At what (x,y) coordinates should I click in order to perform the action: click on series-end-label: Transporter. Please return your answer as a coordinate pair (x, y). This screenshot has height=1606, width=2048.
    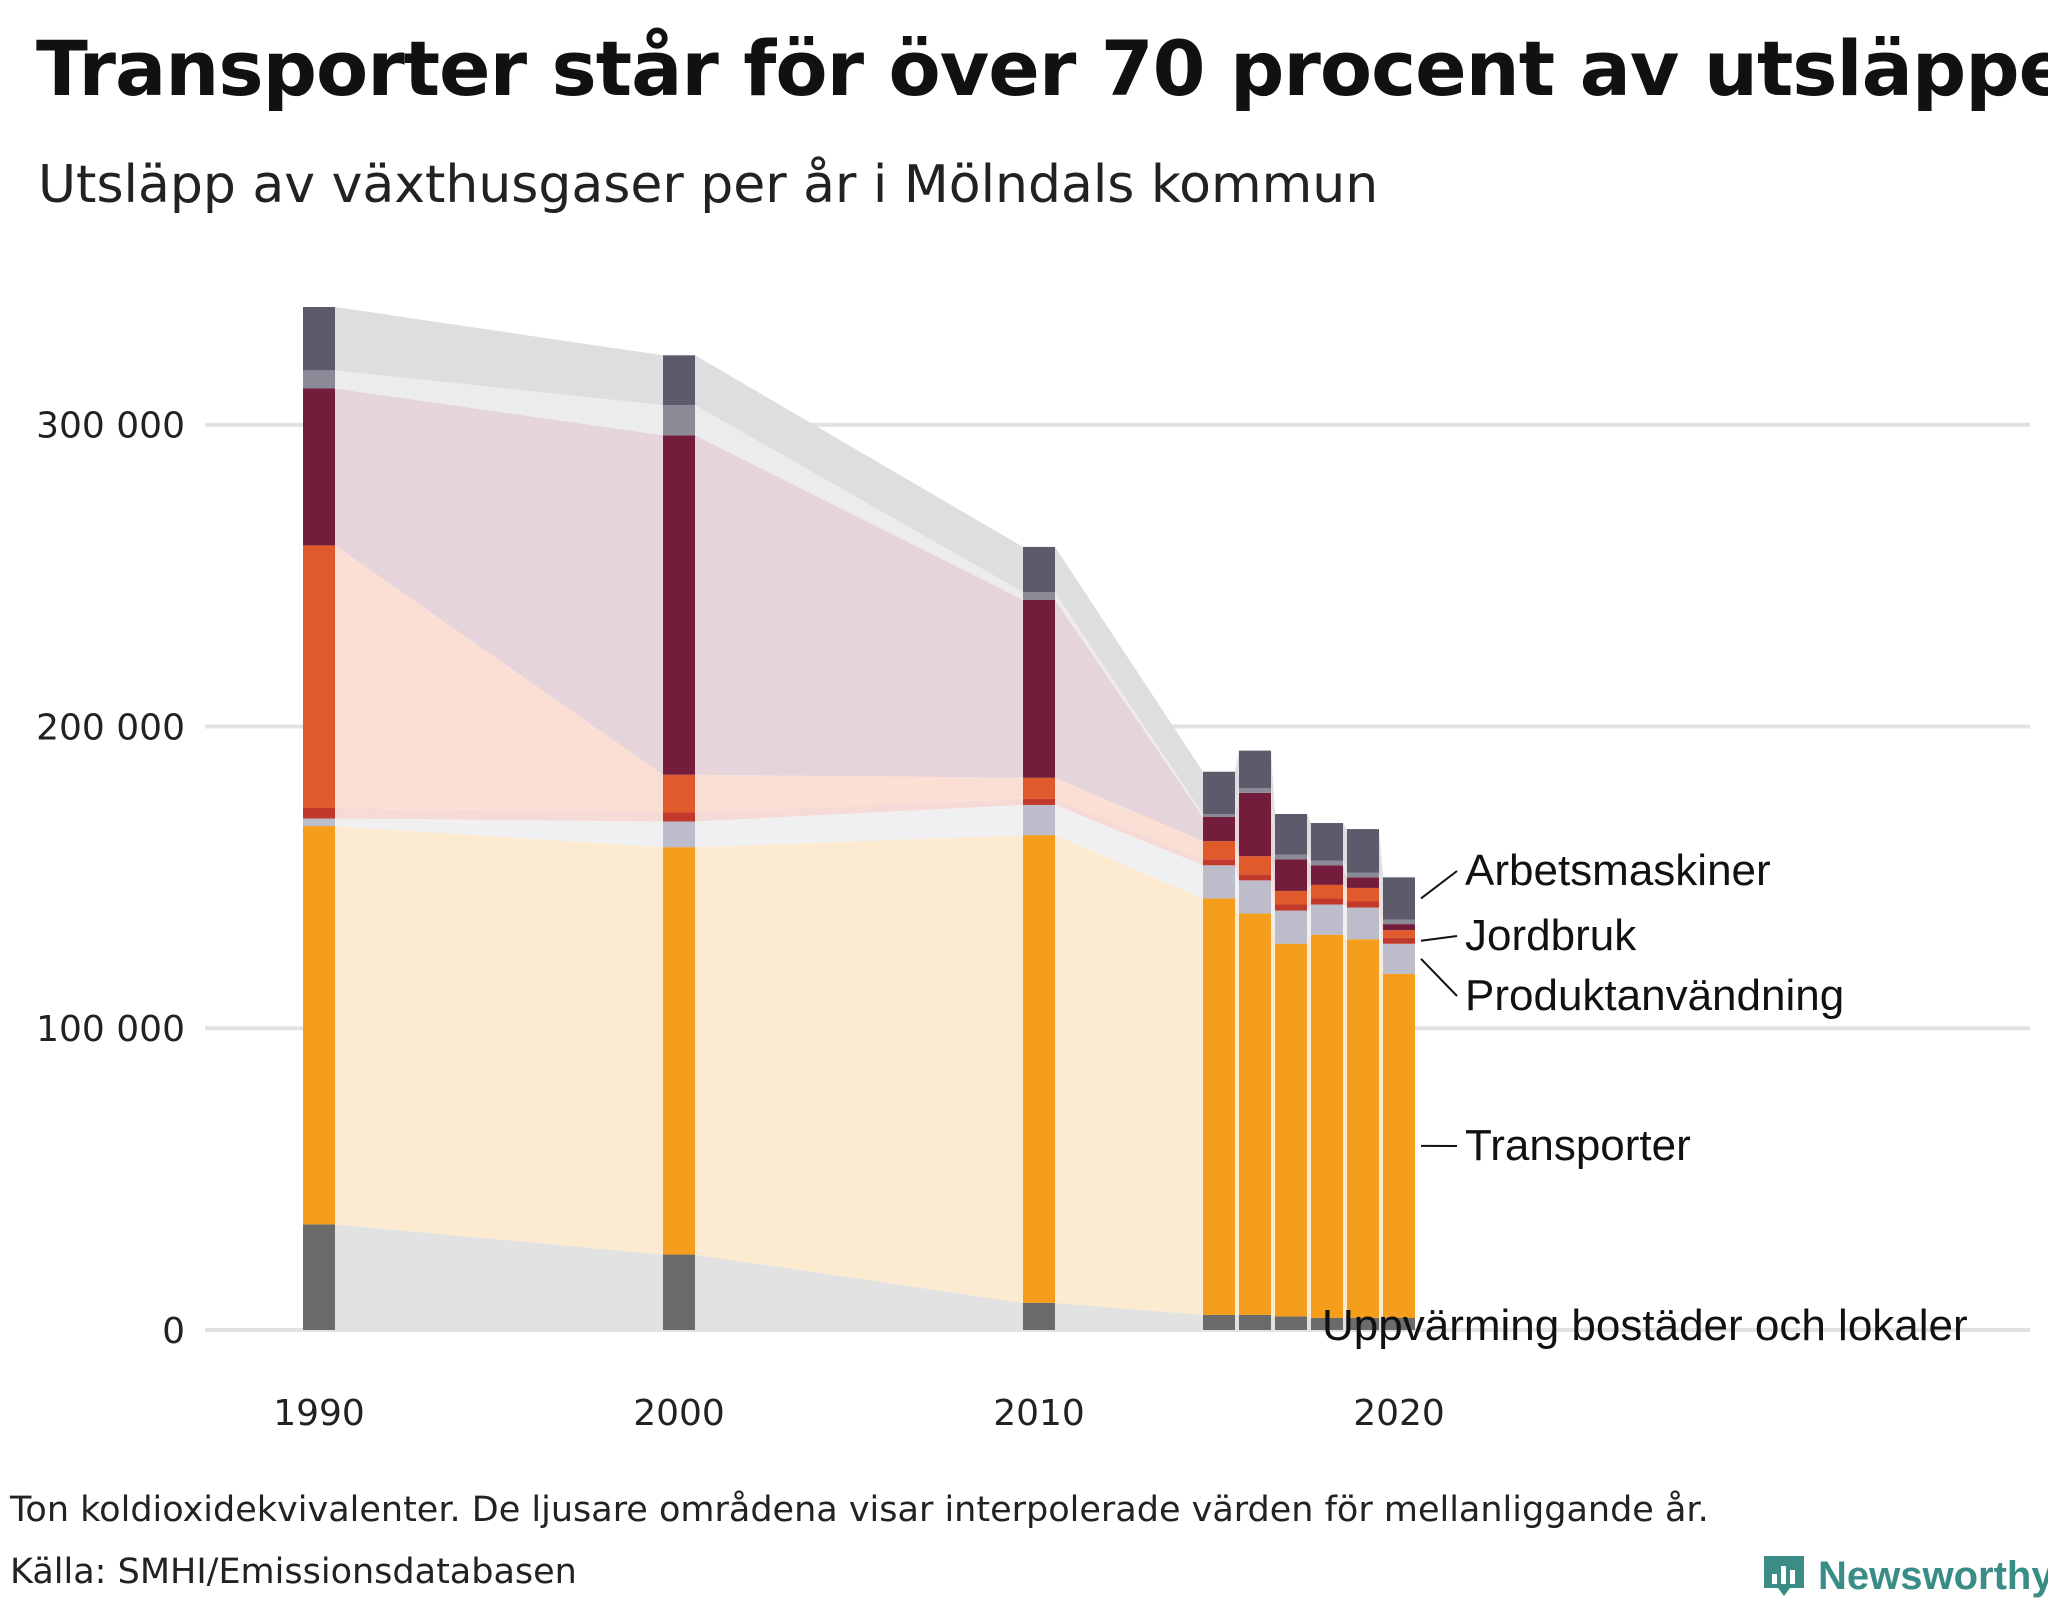
    Looking at the image, I should click on (1578, 1145).